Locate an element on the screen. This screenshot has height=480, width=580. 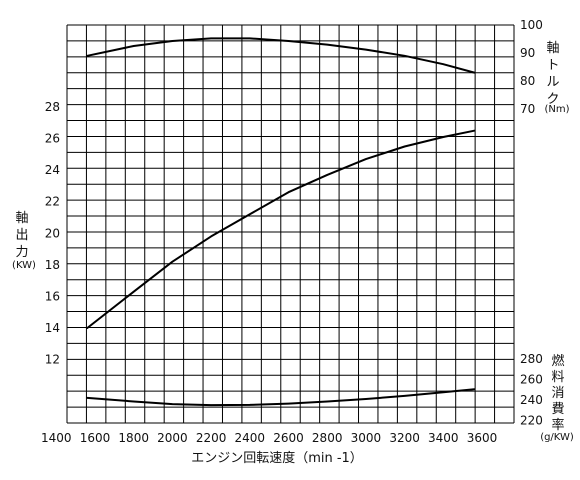
x-tick-label: 1400 is located at coordinates (56, 438).